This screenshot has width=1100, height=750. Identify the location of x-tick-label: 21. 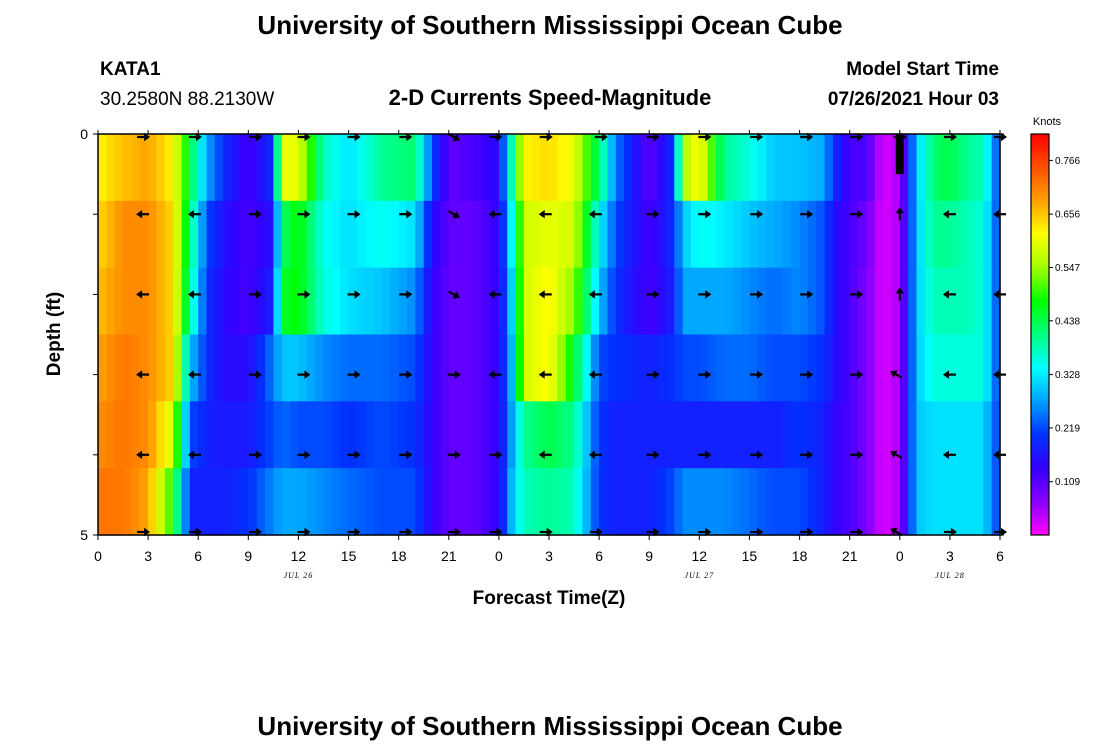
(850, 556).